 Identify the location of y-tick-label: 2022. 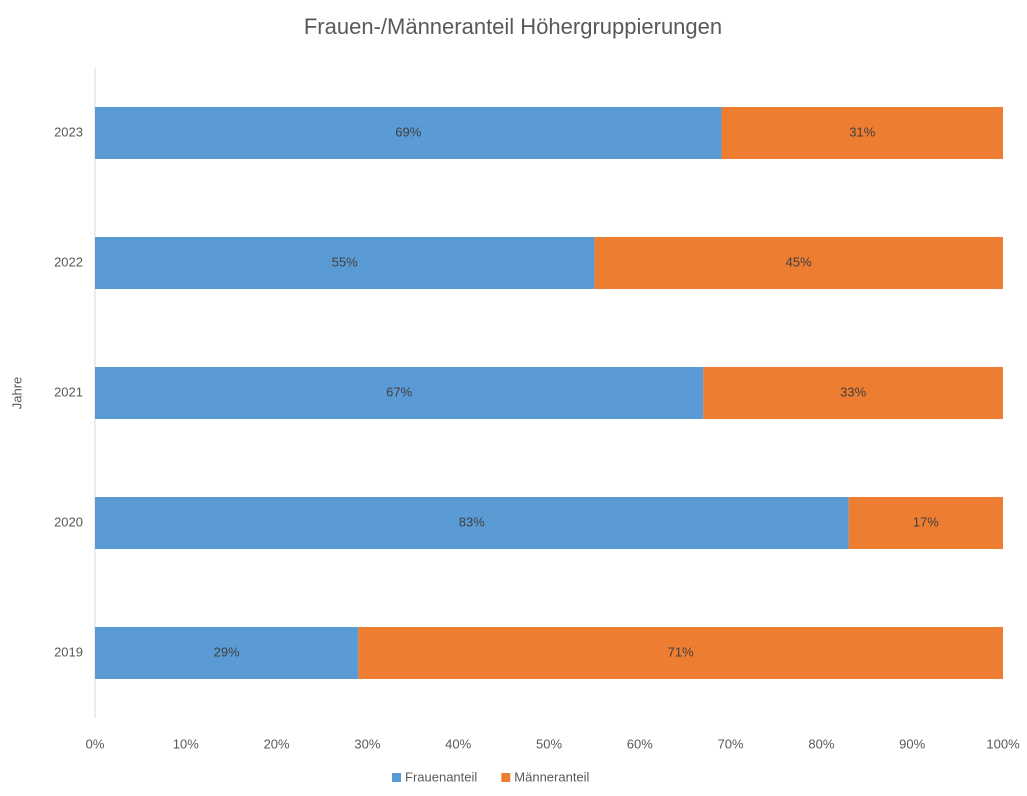
(68, 261).